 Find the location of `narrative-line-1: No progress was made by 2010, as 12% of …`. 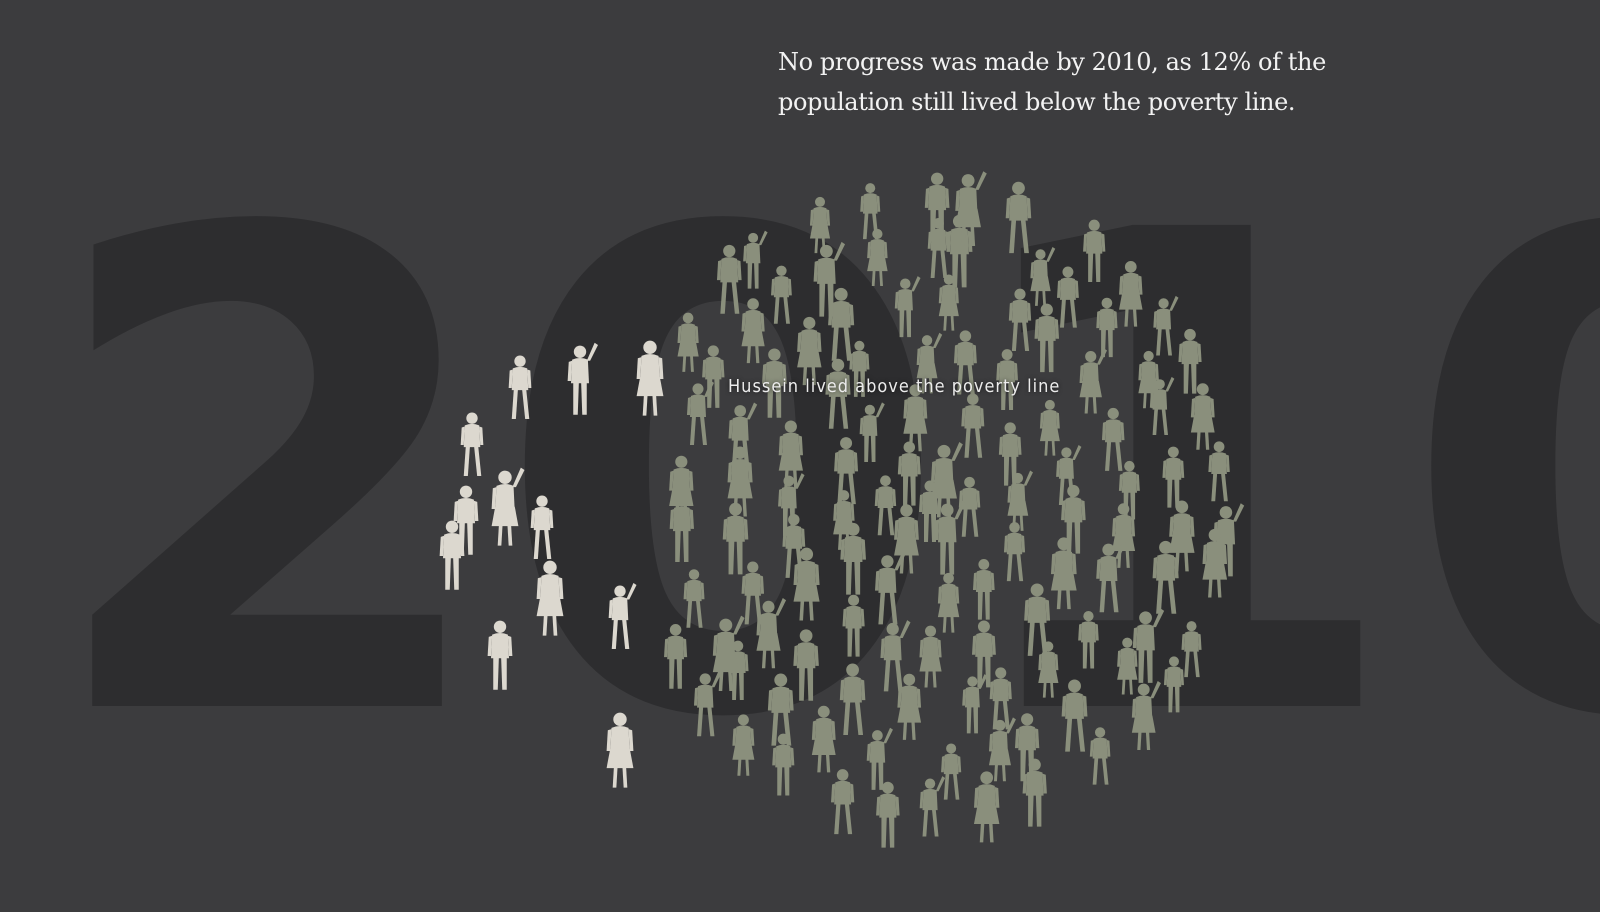

narrative-line-1: No progress was made by 2010, as 12% of … is located at coordinates (1052, 62).